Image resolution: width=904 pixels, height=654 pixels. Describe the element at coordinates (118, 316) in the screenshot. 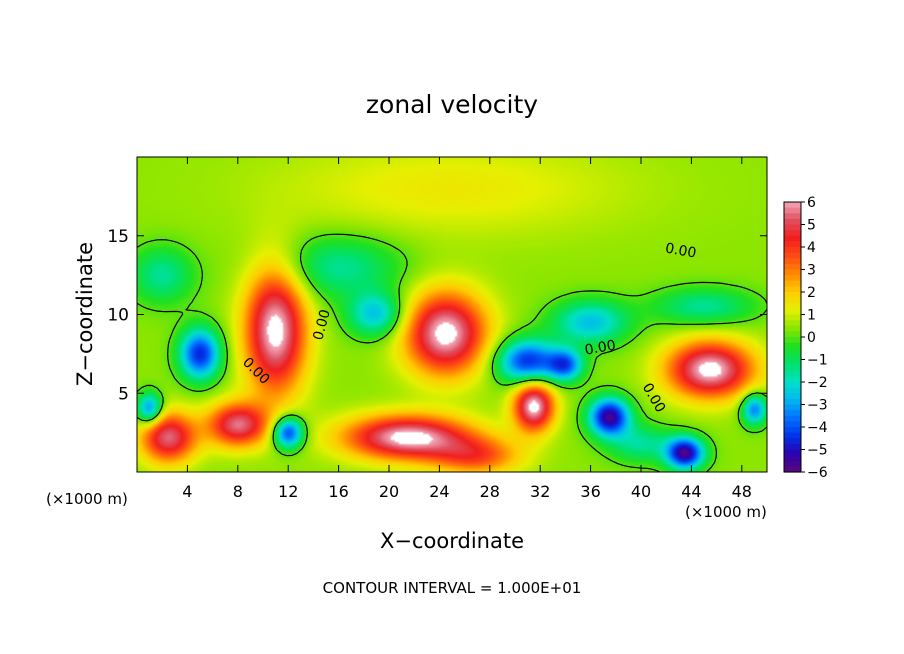

I see `y-tick-label: 10` at that location.